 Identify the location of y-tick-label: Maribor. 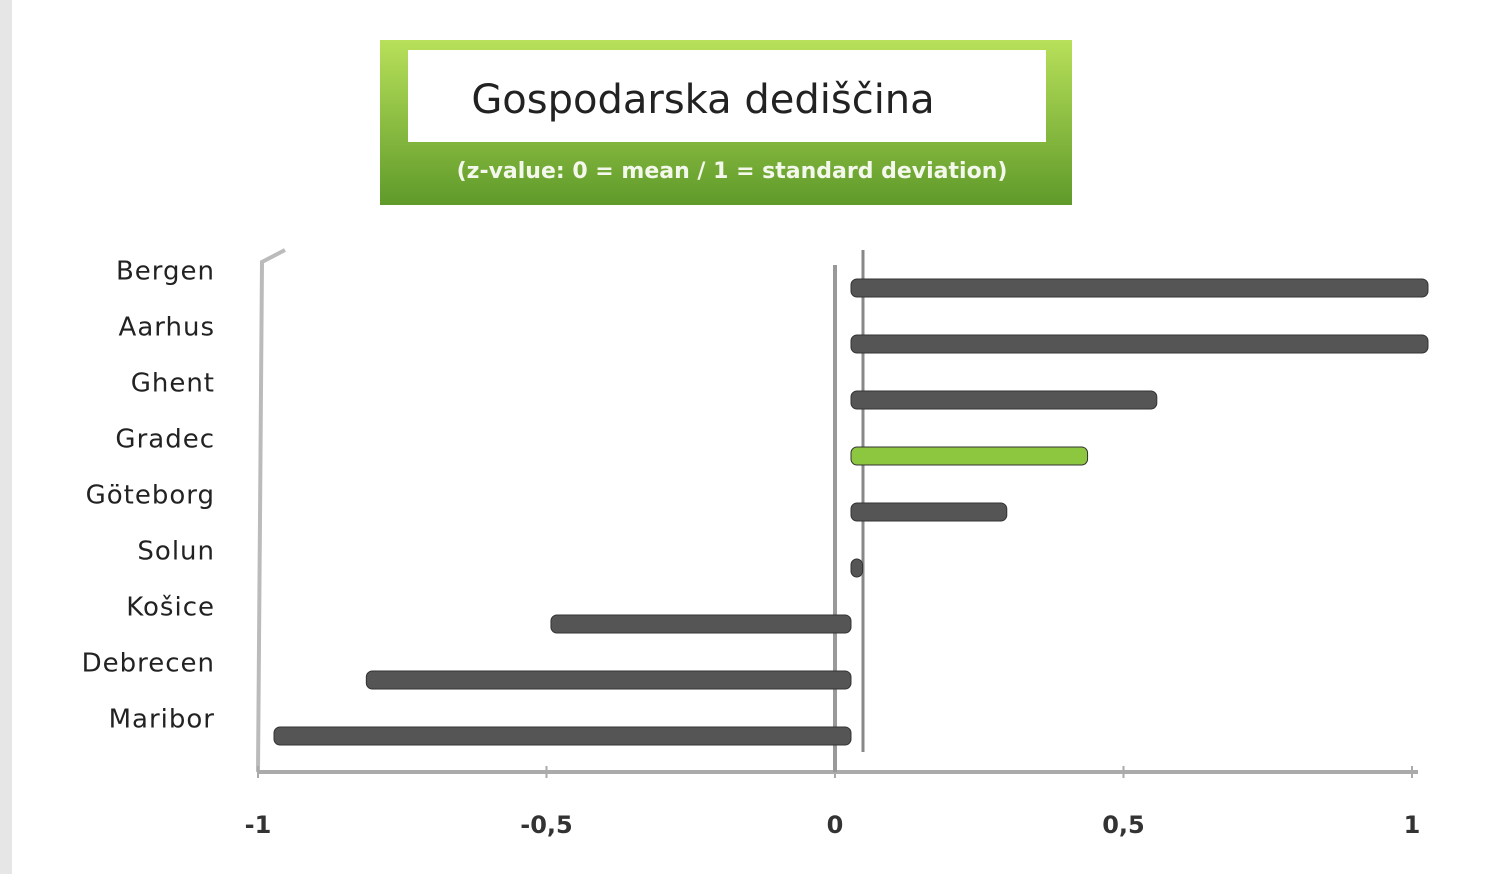
(162, 720).